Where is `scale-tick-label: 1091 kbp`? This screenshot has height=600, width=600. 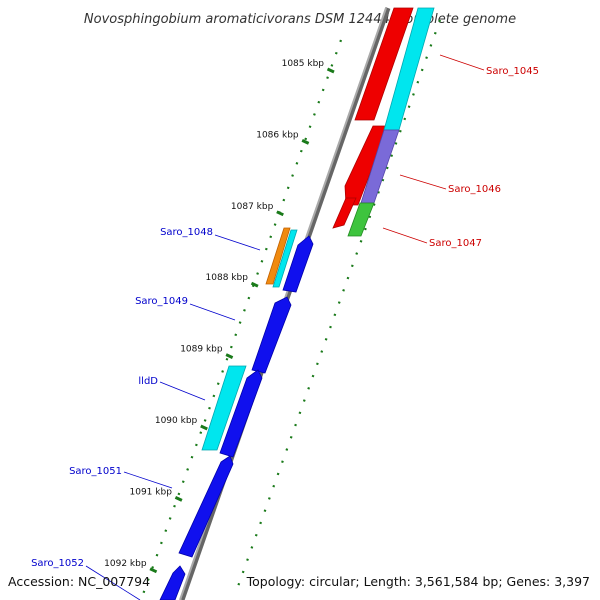
scale-tick-label: 1091 kbp is located at coordinates (151, 492).